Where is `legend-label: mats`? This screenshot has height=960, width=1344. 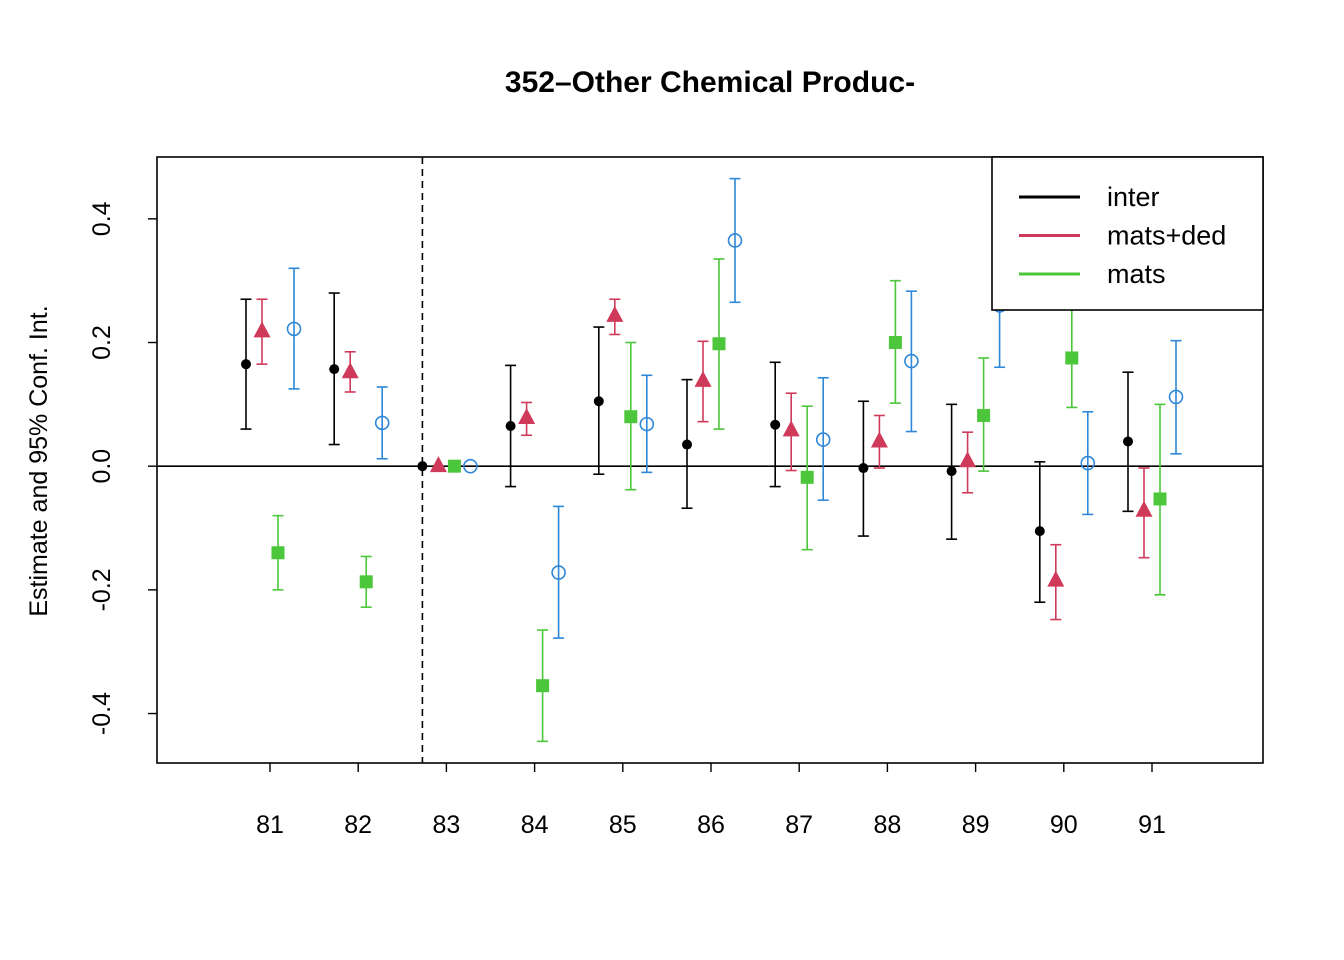
legend-label: mats is located at coordinates (1136, 274).